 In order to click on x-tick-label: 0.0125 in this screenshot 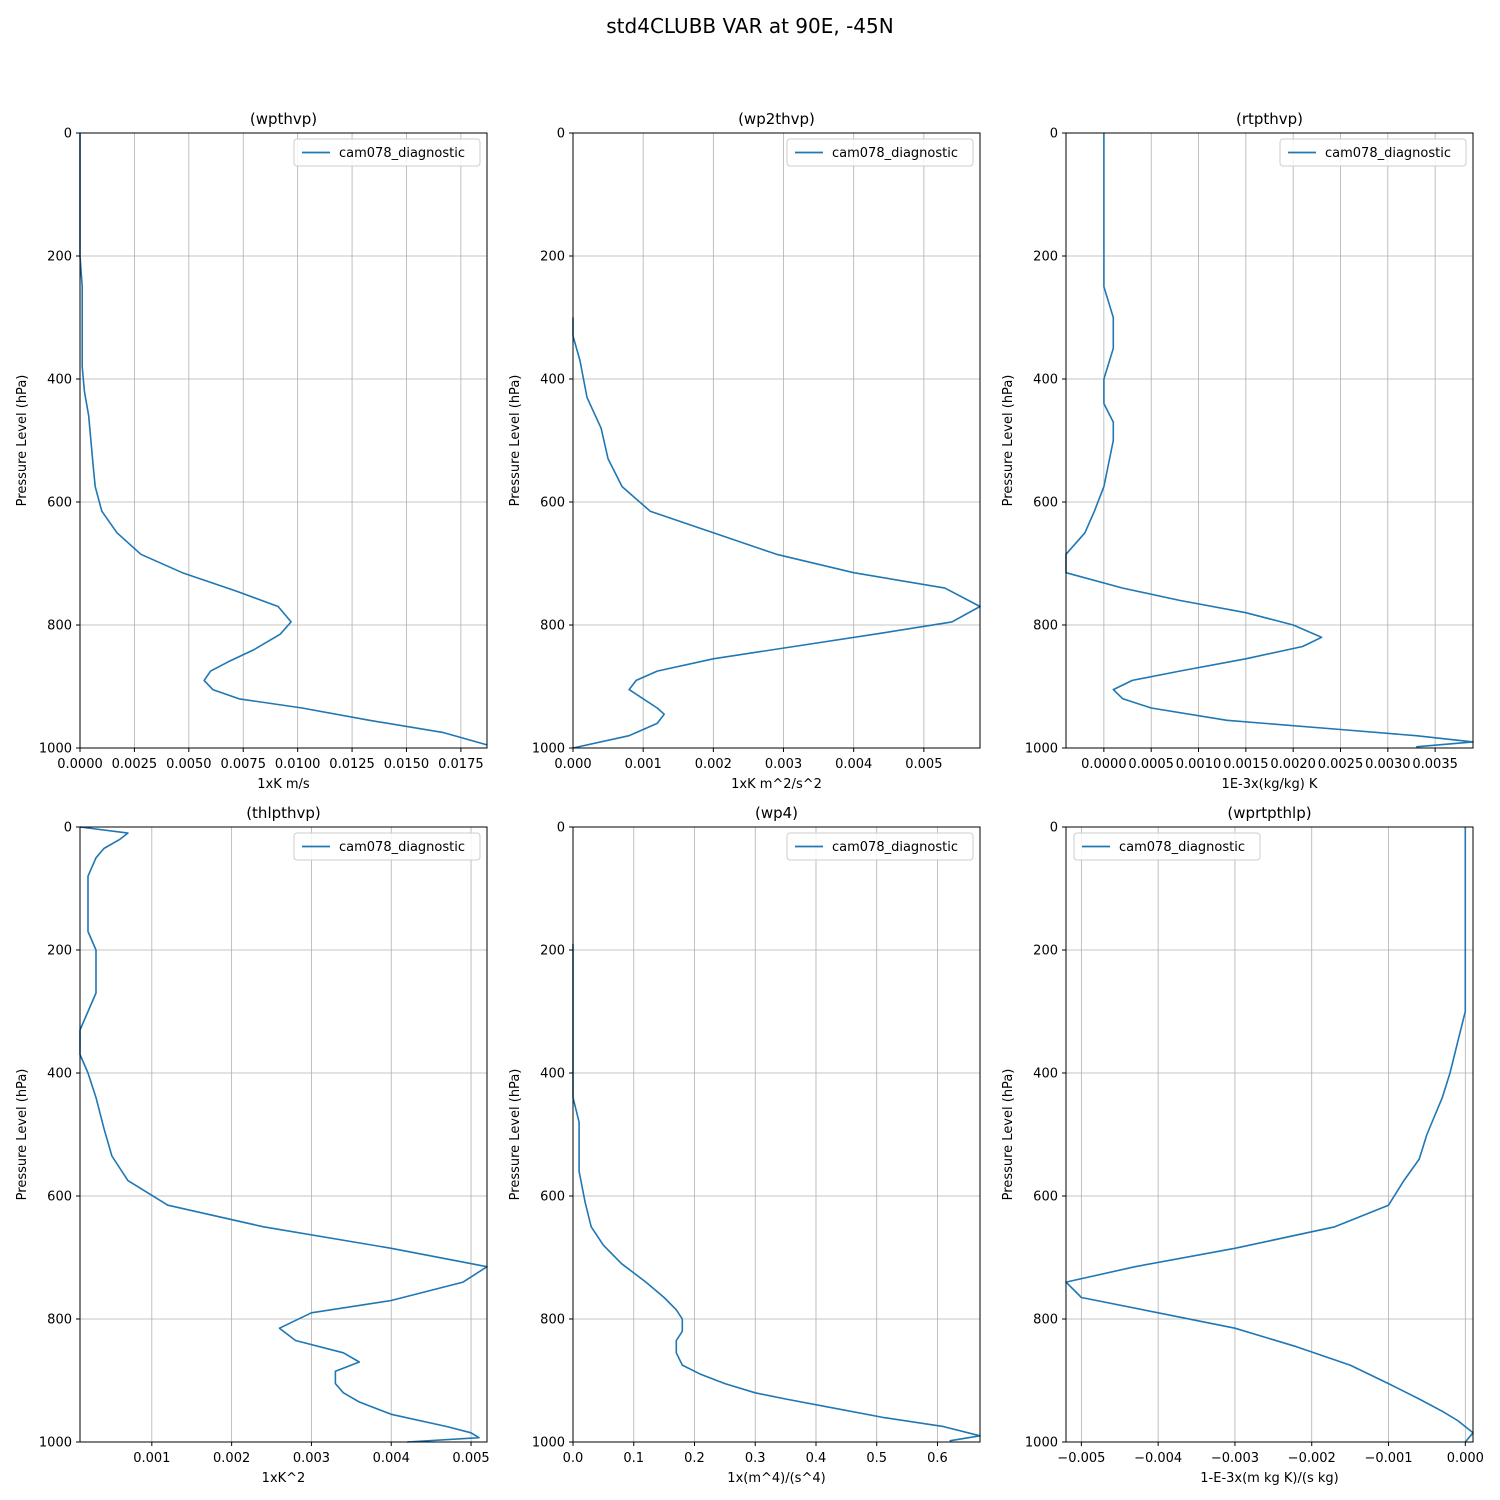, I will do `click(352, 764)`.